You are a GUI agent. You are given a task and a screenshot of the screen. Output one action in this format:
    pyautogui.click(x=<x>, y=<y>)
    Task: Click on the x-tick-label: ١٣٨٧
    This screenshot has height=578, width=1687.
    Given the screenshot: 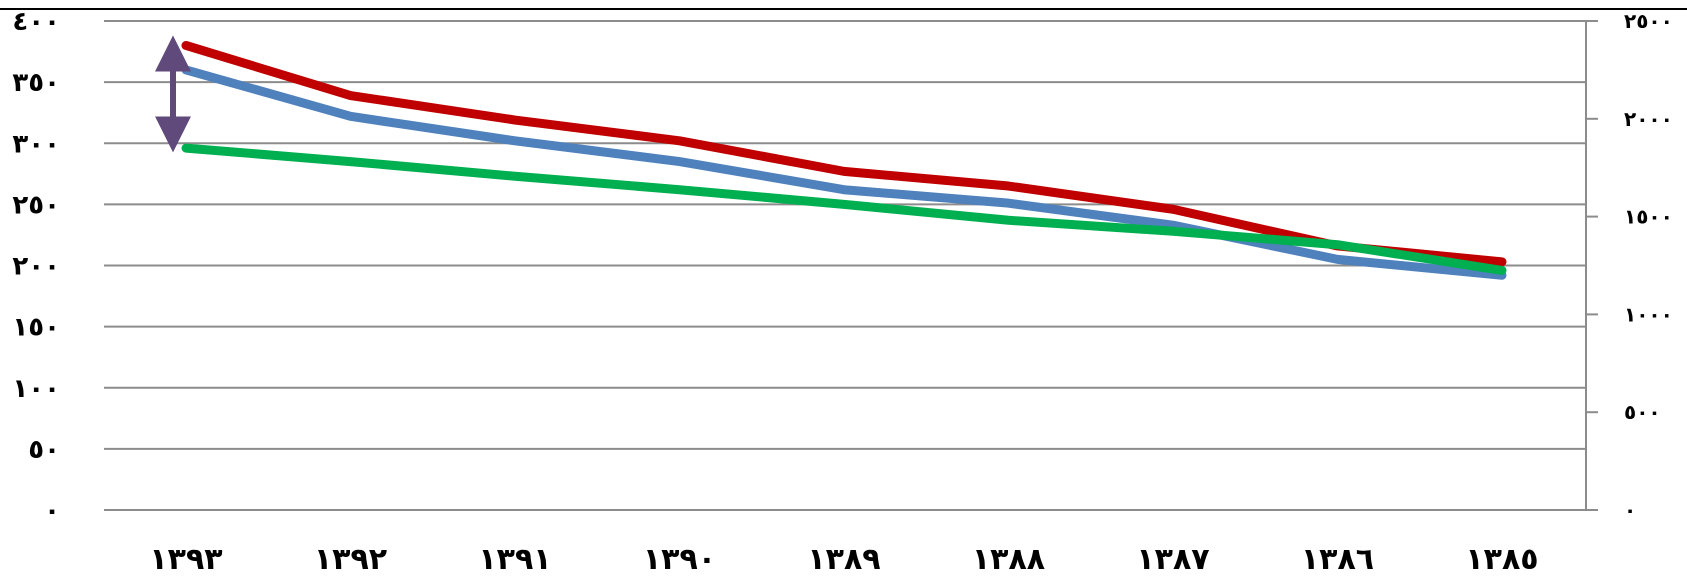 What is the action you would take?
    pyautogui.click(x=1172, y=559)
    